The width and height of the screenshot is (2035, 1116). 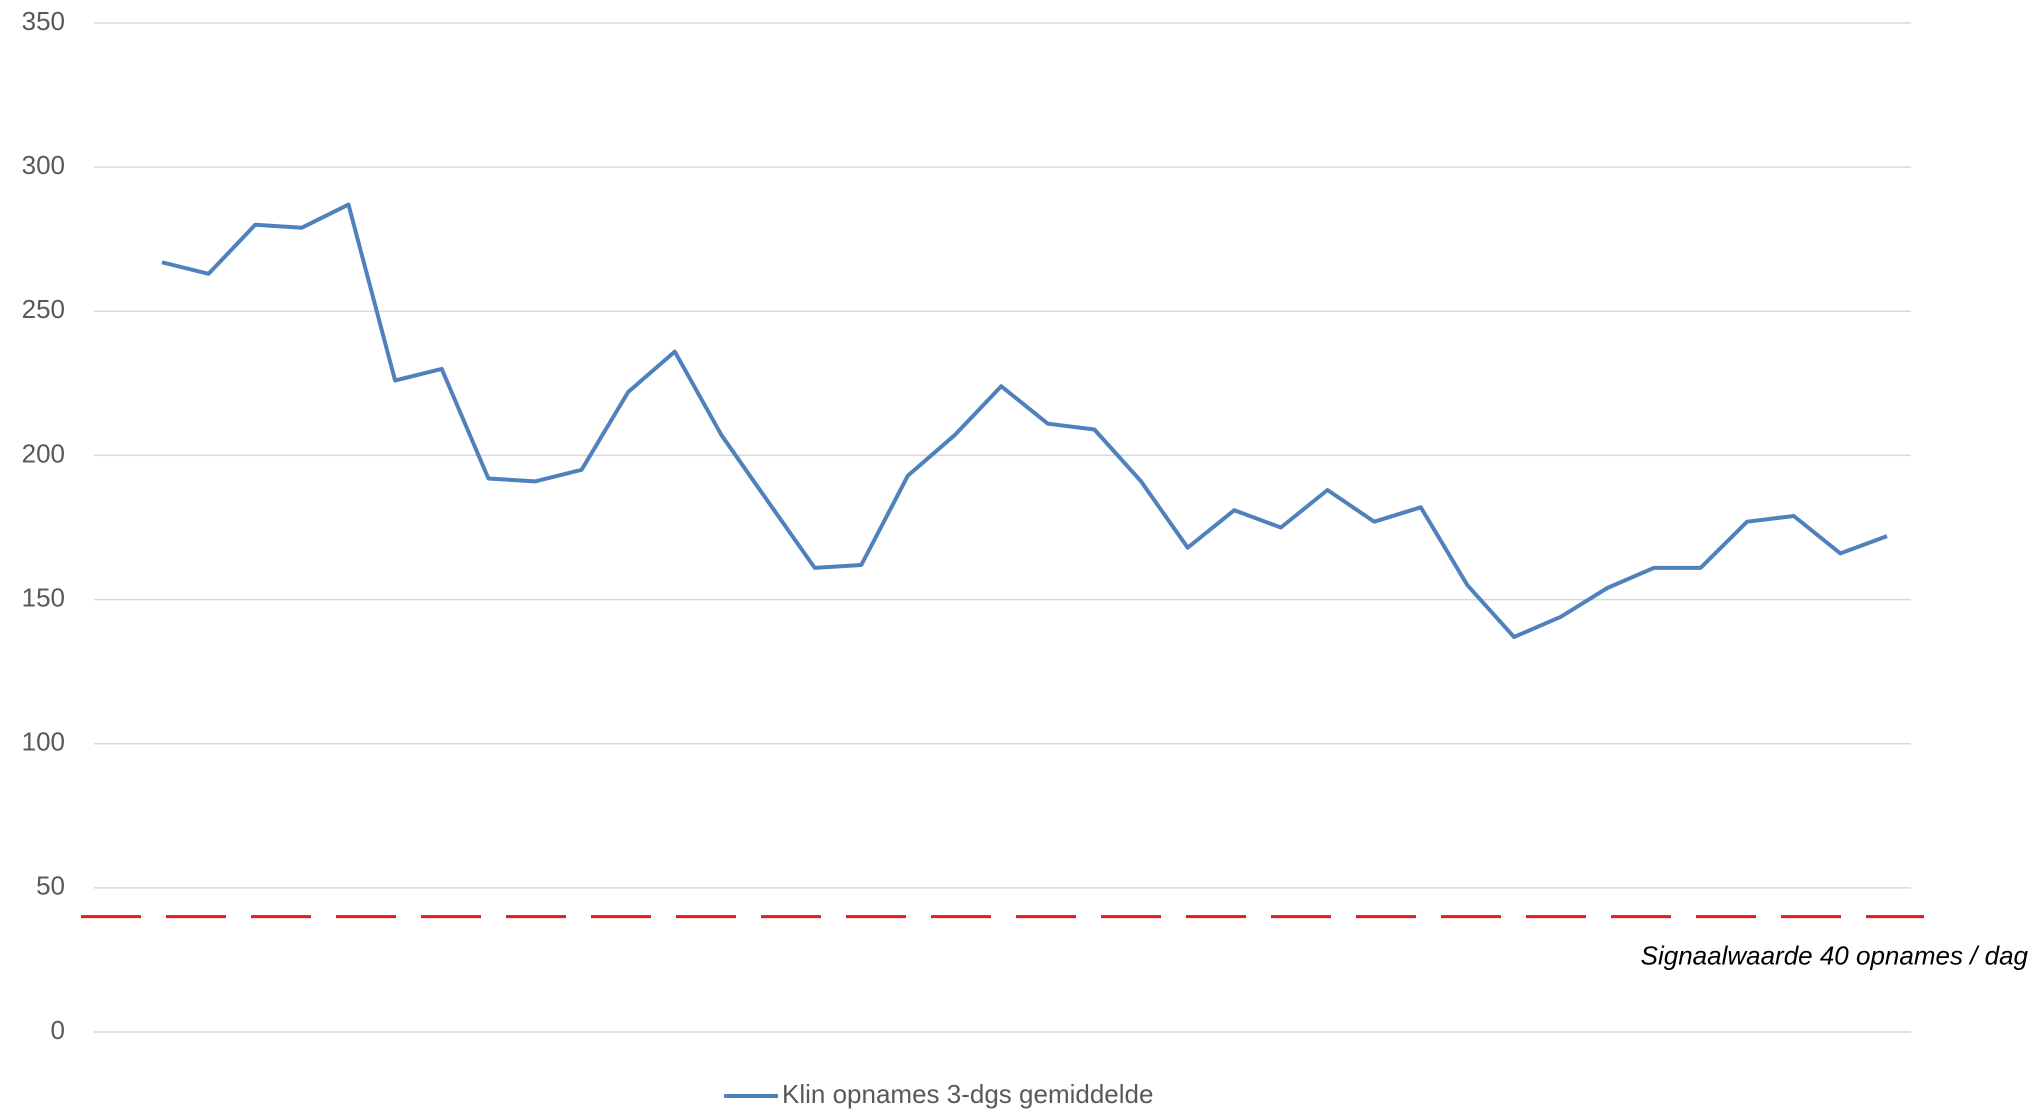 I want to click on y-tick-label: 300, so click(x=43, y=165).